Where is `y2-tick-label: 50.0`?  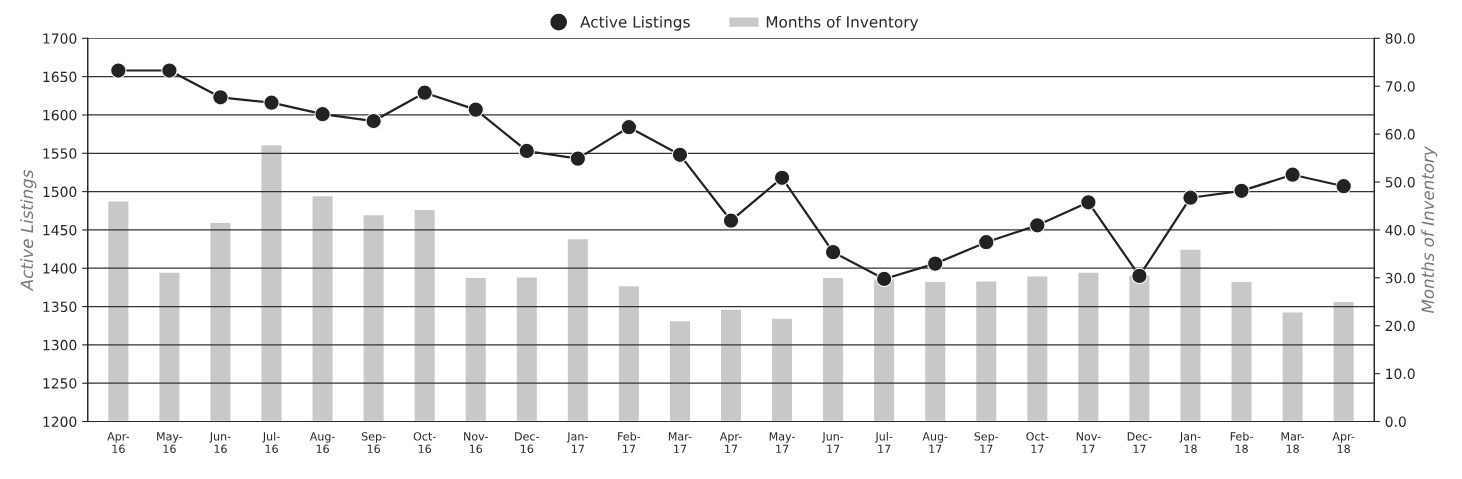 y2-tick-label: 50.0 is located at coordinates (1400, 182).